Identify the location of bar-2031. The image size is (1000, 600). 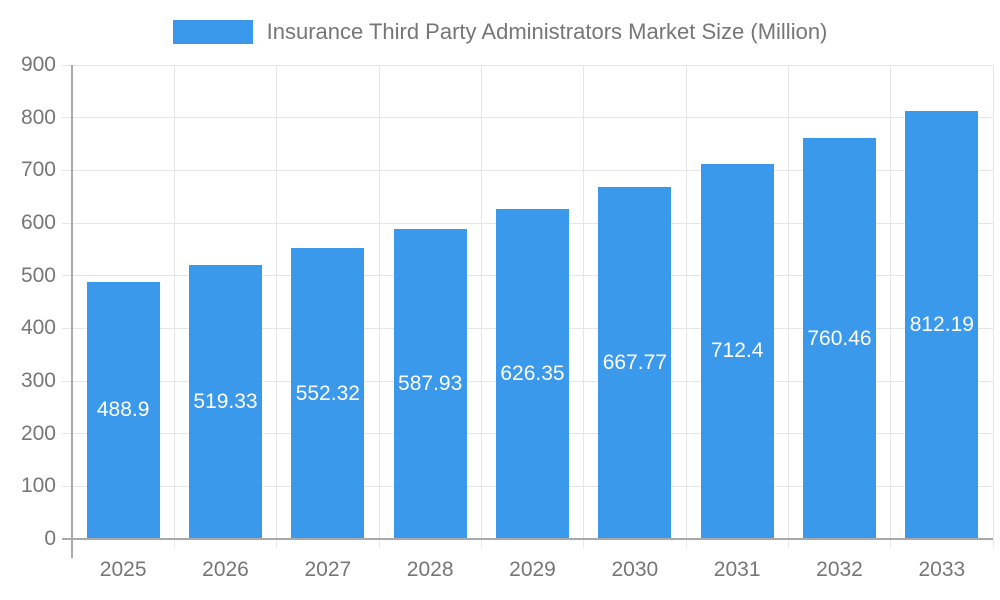
(737, 351).